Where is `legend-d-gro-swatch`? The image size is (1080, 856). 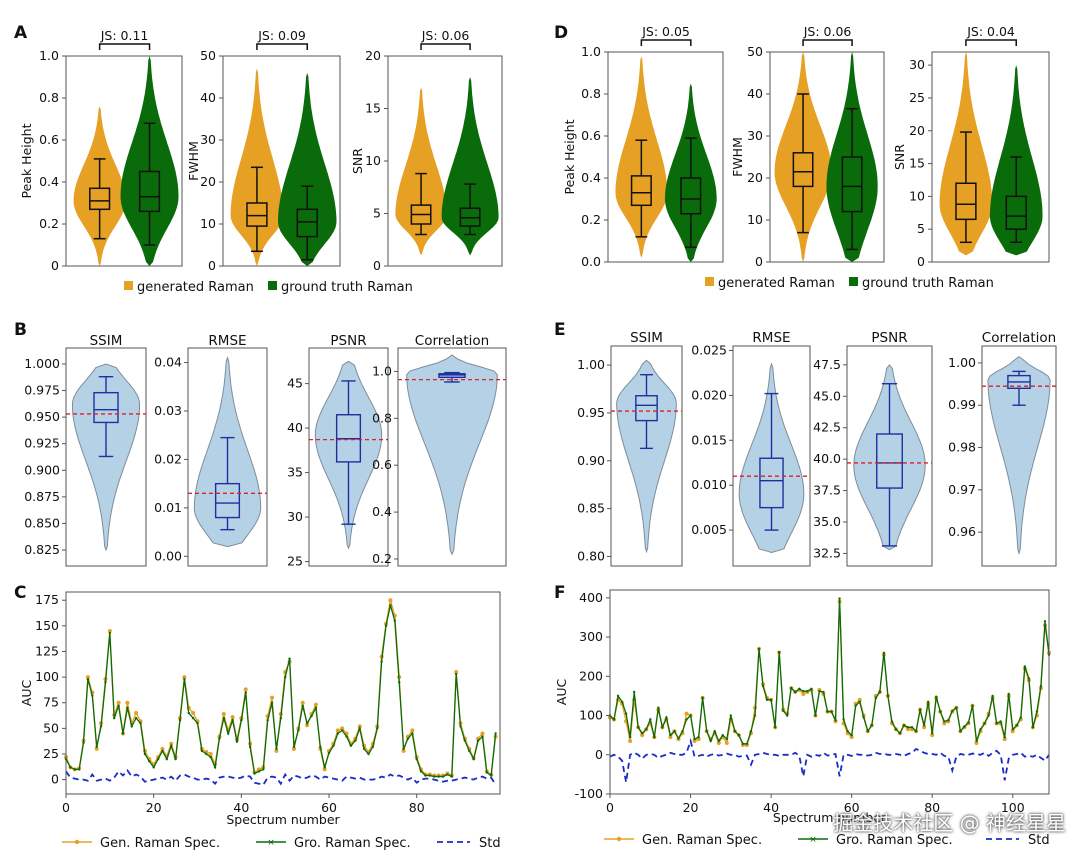
legend-d-gro-swatch is located at coordinates (853, 281).